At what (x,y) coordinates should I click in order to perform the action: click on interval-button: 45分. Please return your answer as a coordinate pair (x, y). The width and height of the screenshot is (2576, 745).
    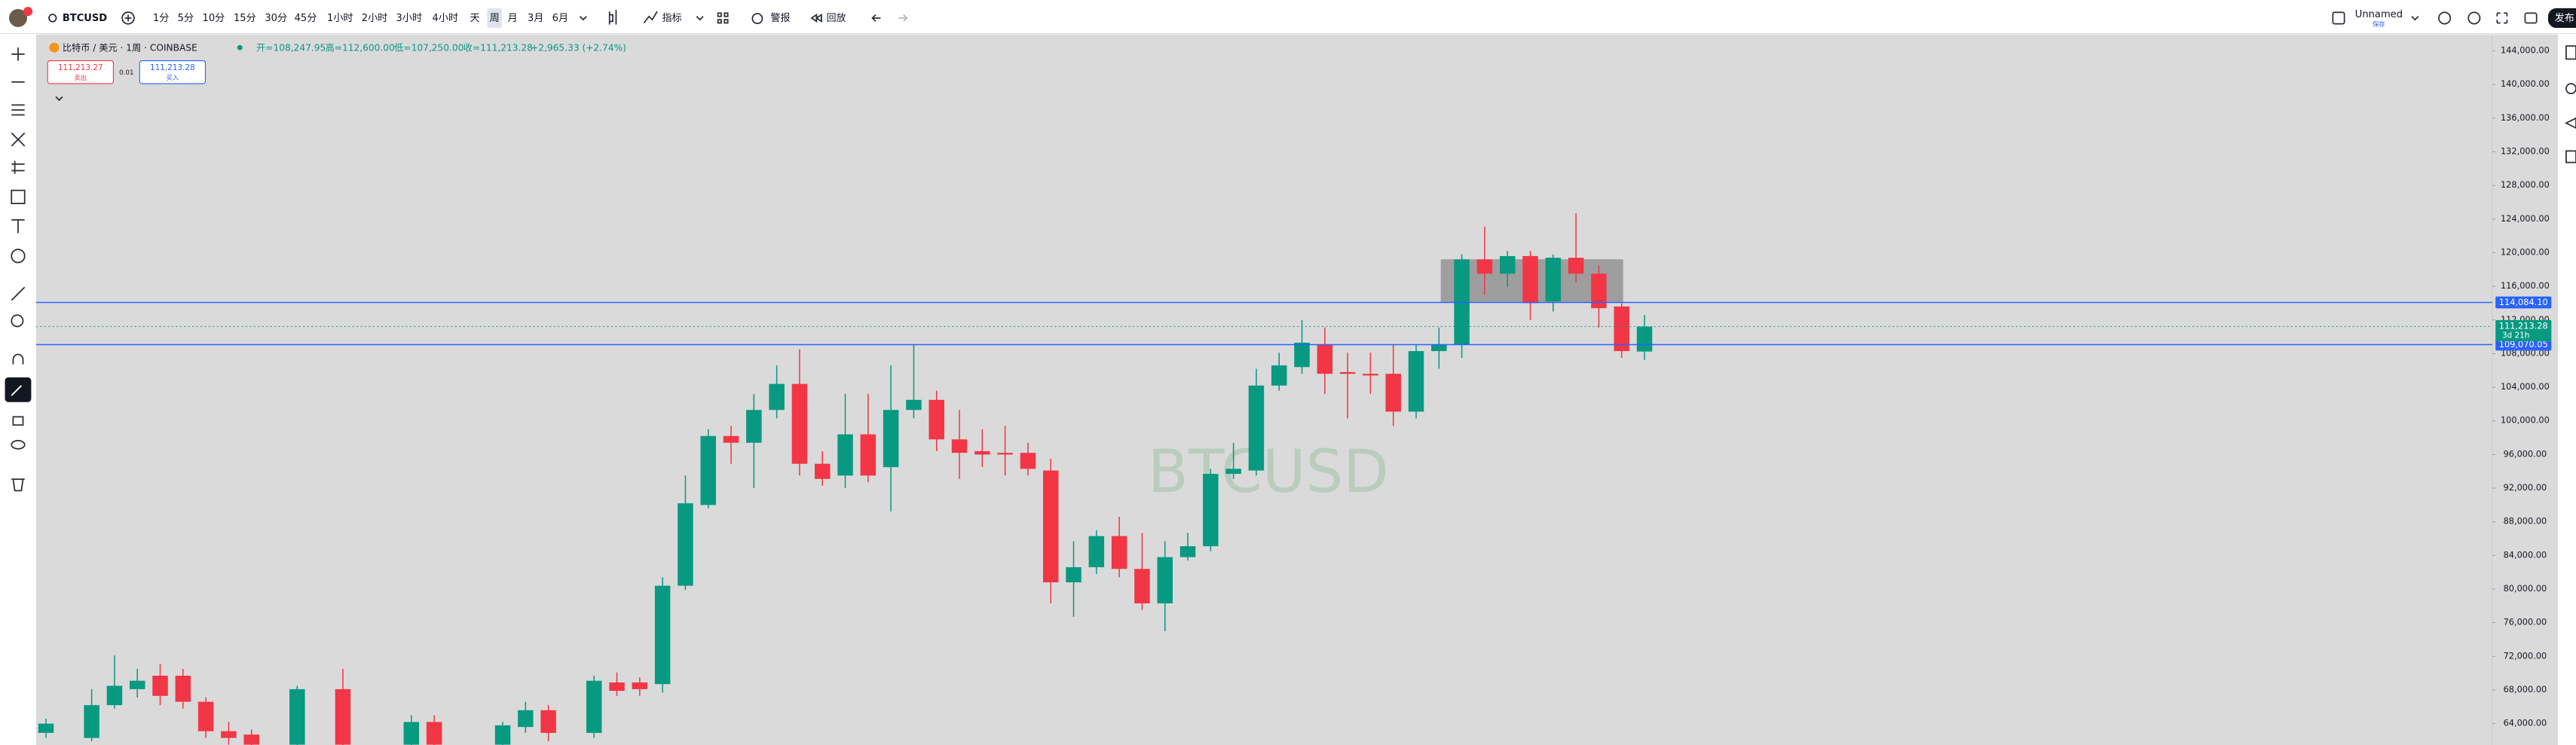
    Looking at the image, I should click on (306, 18).